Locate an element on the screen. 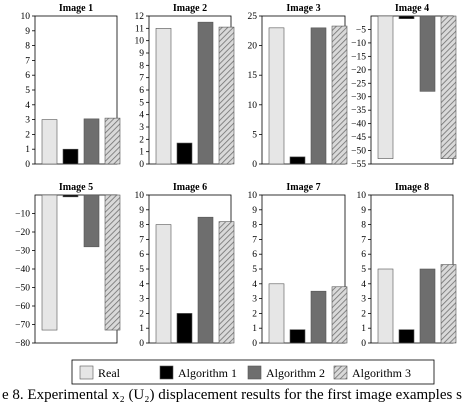 The image size is (474, 402). y-tick-label: 11 is located at coordinates (139, 29).